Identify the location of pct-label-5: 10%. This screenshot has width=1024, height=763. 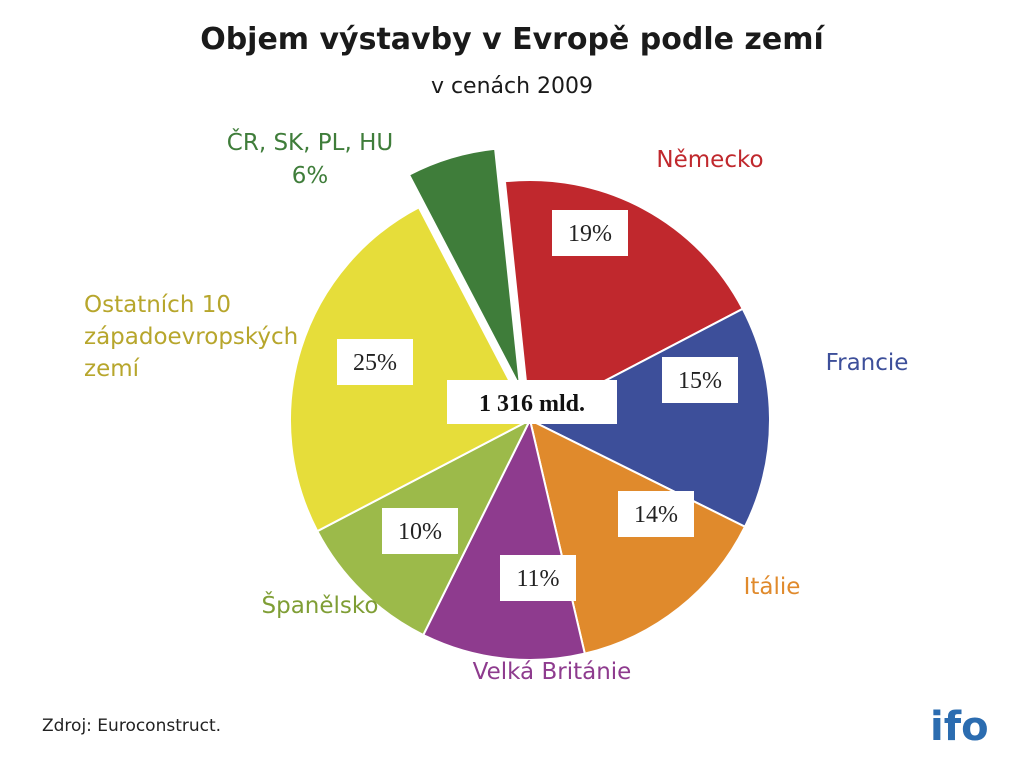
(420, 532).